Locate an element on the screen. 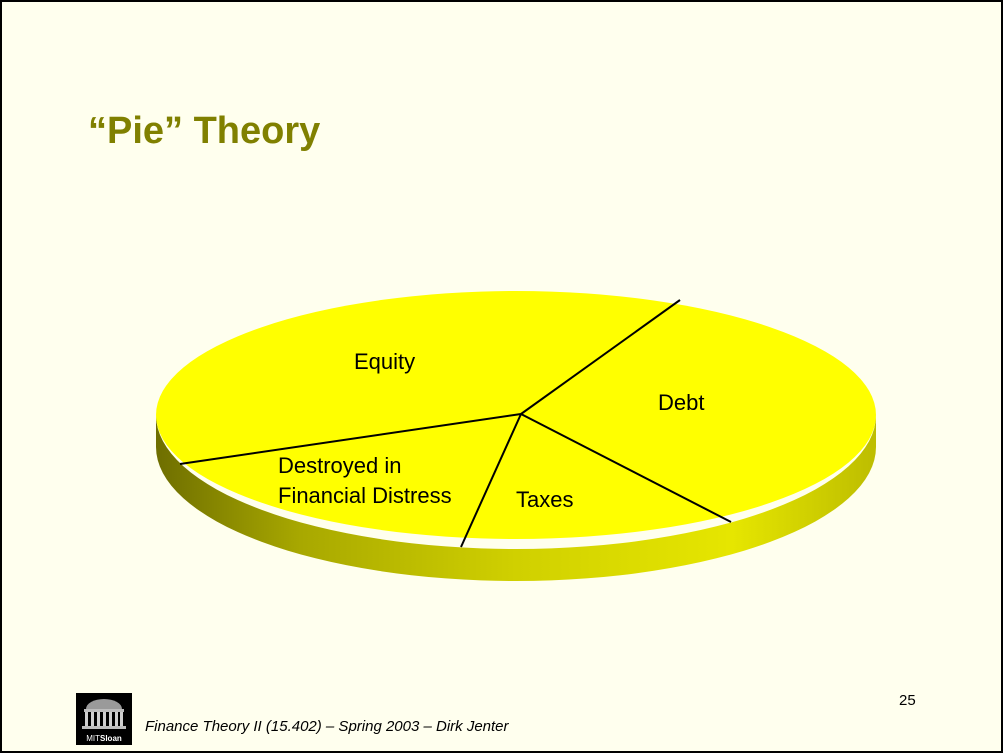 The image size is (1003, 753). slice-label-debt: Debt is located at coordinates (681, 402).